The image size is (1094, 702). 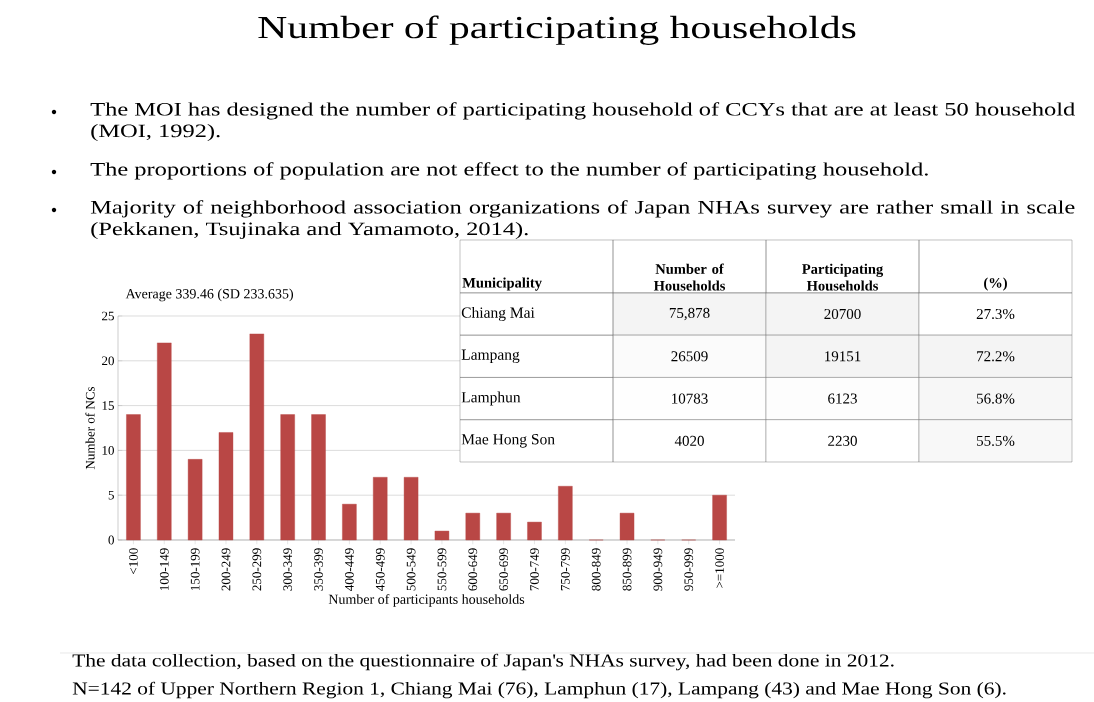 I want to click on text: Majority of neighborhood association organizations of Japan NHAs survey are rather small in scale (Pekkanen, Tsujinaka and Yamamoto, 2014)., so click(x=582, y=220).